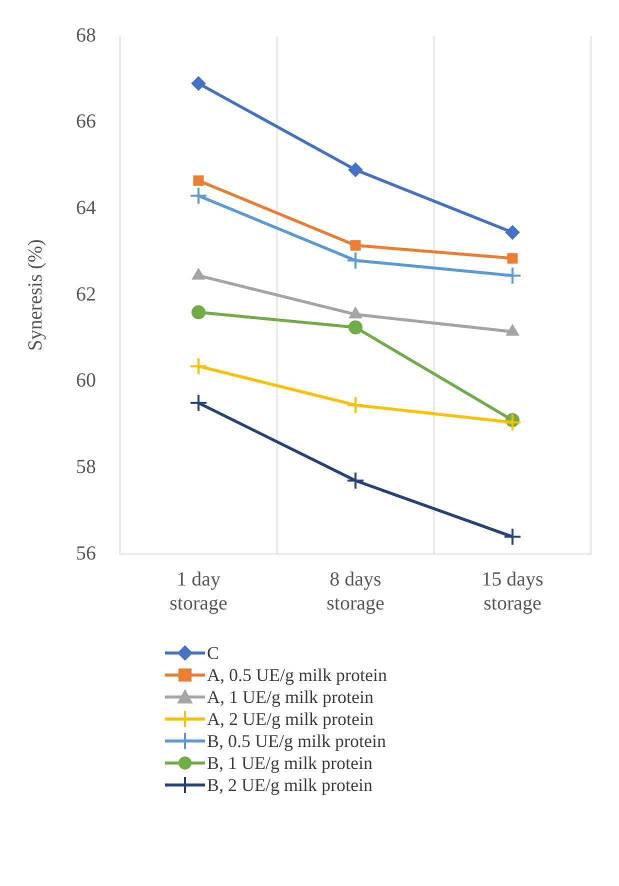 Image resolution: width=619 pixels, height=886 pixels. I want to click on legend-label: B, 1 UE/g milk protein, so click(289, 763).